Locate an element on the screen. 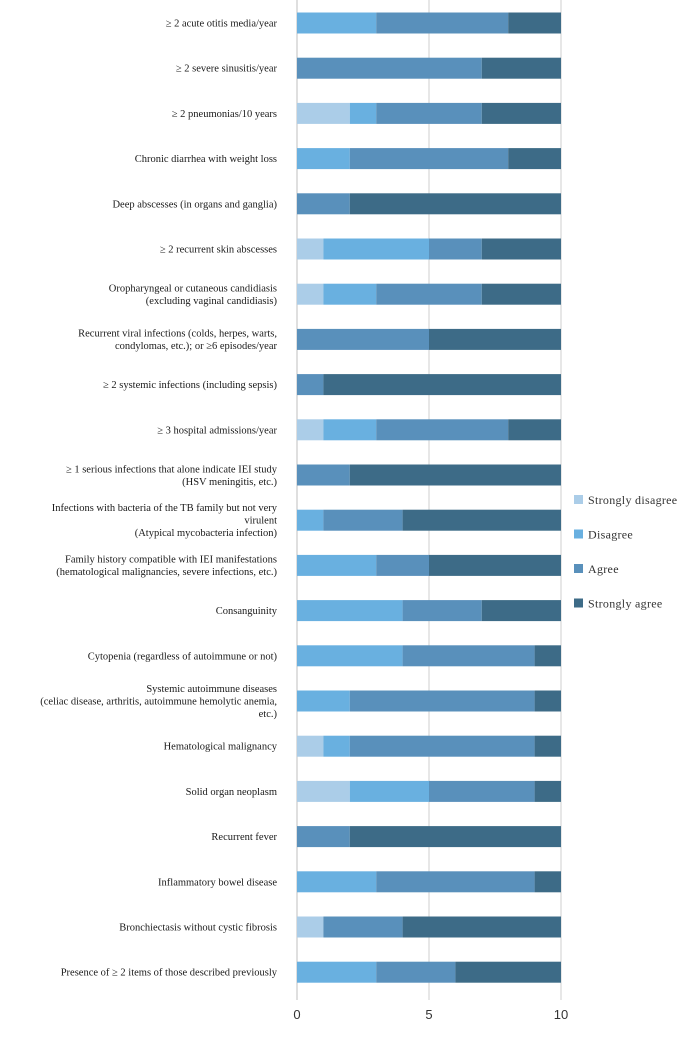 Image resolution: width=677 pixels, height=1038 pixels. category-label: Consanguinity is located at coordinates (247, 611).